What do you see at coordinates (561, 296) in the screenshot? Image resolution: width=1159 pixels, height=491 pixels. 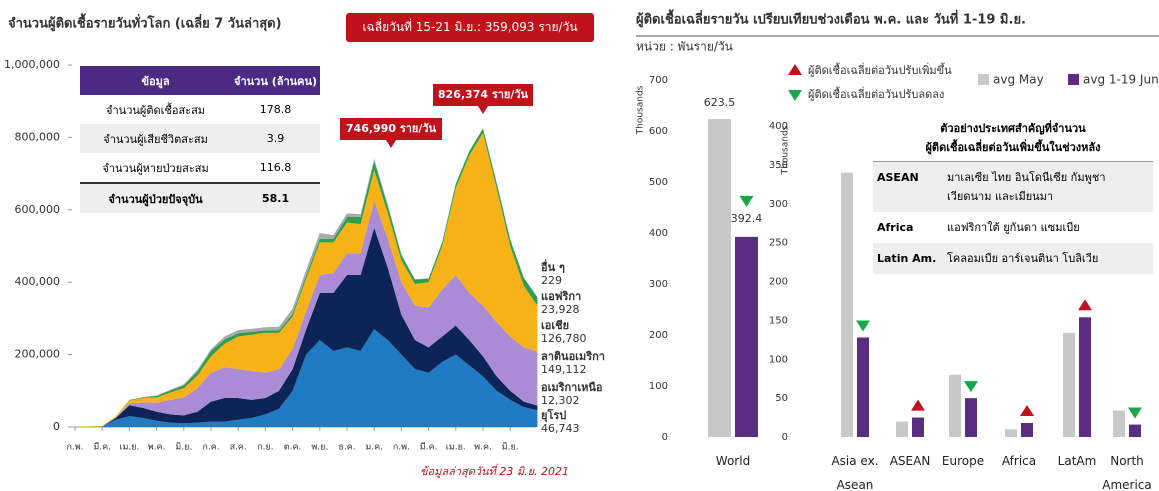 I see `end-label-name: แอฟริกา` at bounding box center [561, 296].